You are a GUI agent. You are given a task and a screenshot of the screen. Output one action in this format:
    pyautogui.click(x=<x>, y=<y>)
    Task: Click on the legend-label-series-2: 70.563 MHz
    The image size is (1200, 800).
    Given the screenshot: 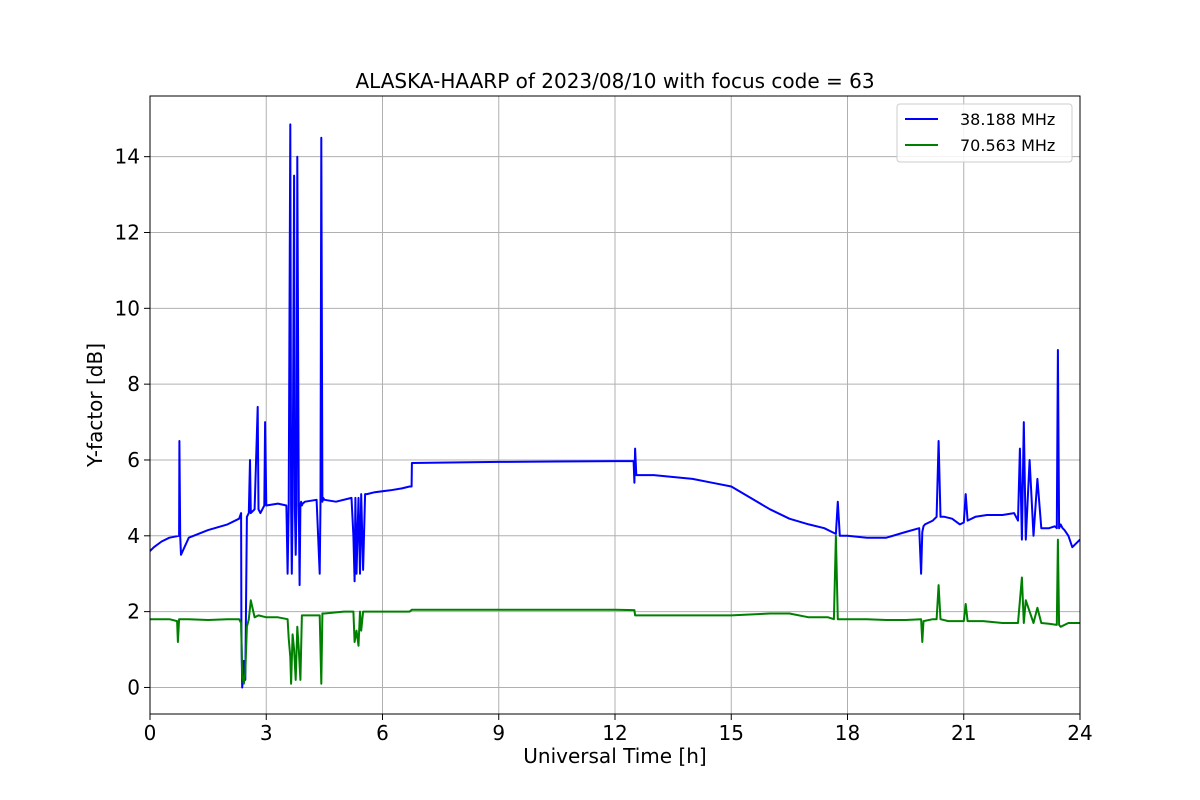 What is the action you would take?
    pyautogui.click(x=1007, y=145)
    